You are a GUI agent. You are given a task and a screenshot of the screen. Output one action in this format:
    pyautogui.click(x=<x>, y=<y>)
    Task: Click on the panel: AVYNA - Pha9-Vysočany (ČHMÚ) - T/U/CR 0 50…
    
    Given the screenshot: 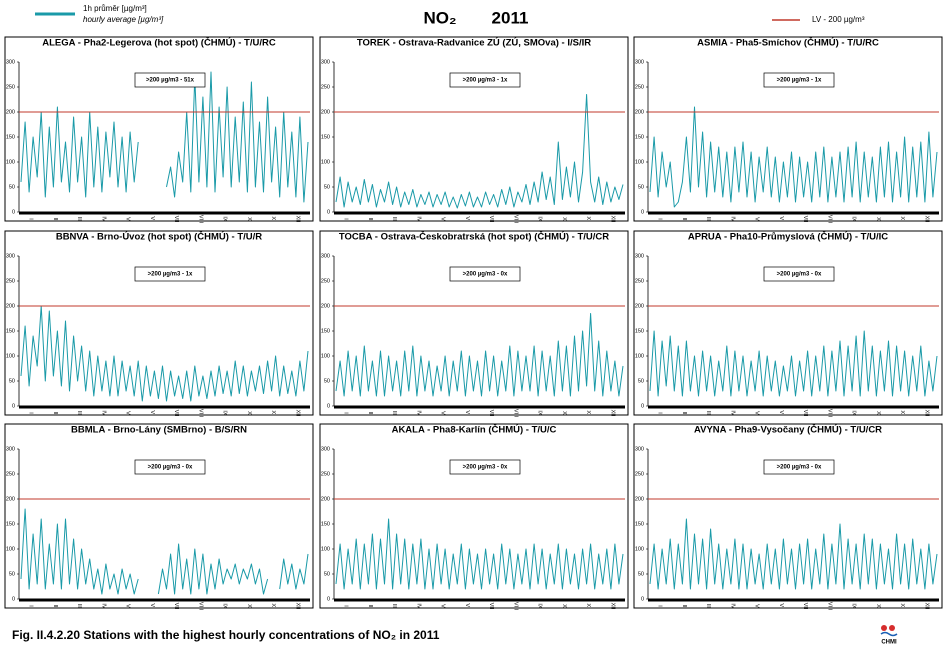 What is the action you would take?
    pyautogui.click(x=788, y=517)
    